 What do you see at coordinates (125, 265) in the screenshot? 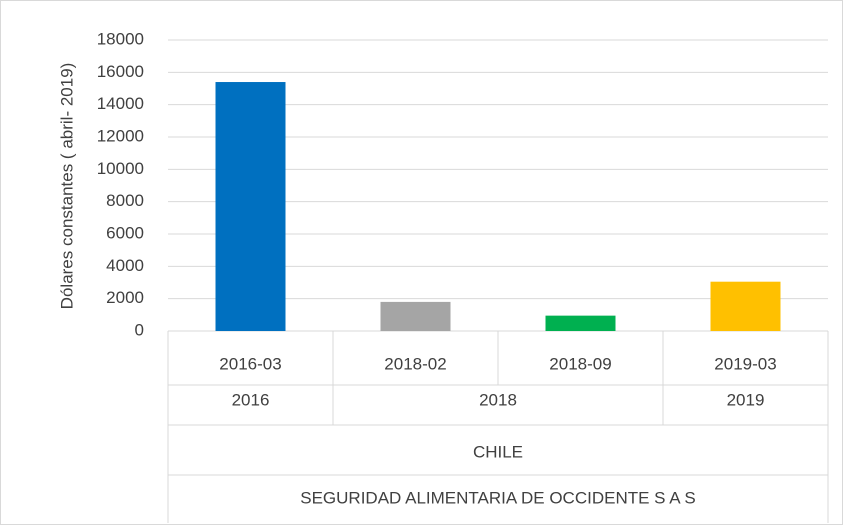
I see `y-tick-label: 4000` at bounding box center [125, 265].